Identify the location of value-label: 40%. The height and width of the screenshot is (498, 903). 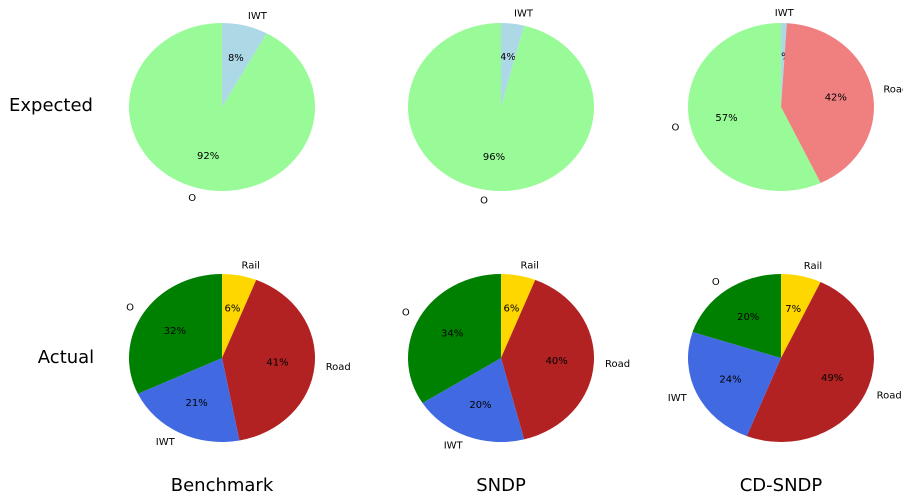
(557, 361).